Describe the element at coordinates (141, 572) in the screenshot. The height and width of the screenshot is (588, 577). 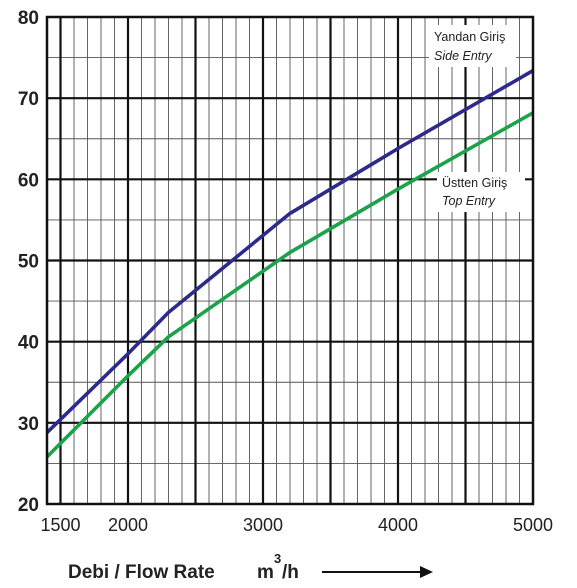
I see `x-axis-title-text: Debi / Flow Rate` at that location.